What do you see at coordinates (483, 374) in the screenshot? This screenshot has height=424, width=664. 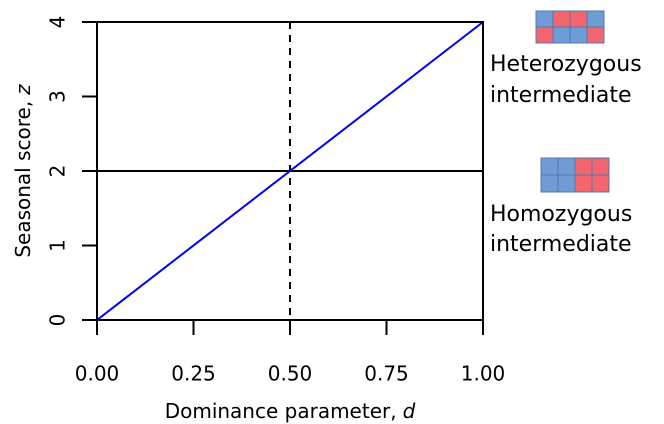 I see `x-tick-label: 1.00` at bounding box center [483, 374].